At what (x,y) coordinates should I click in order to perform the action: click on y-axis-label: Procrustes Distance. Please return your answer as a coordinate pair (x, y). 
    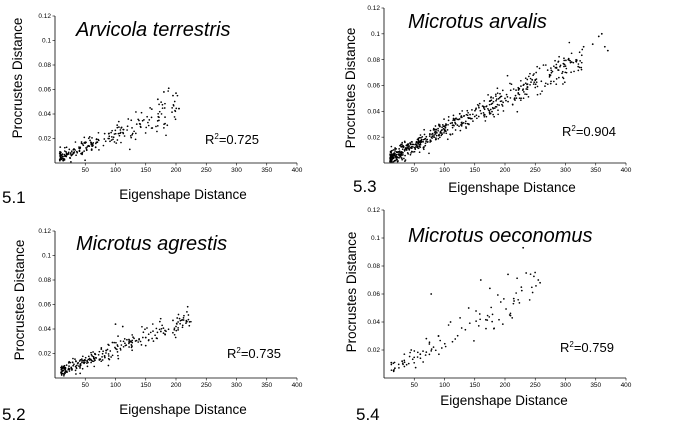
    Looking at the image, I should click on (351, 292).